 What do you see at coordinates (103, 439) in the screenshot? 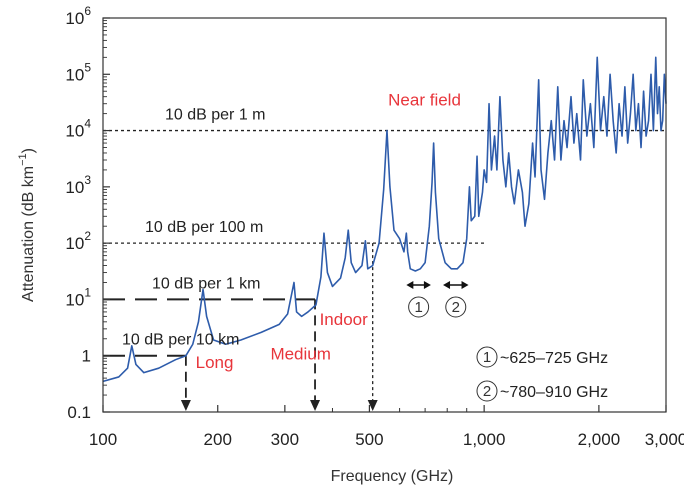
I see `x-tick-label: 100` at bounding box center [103, 439].